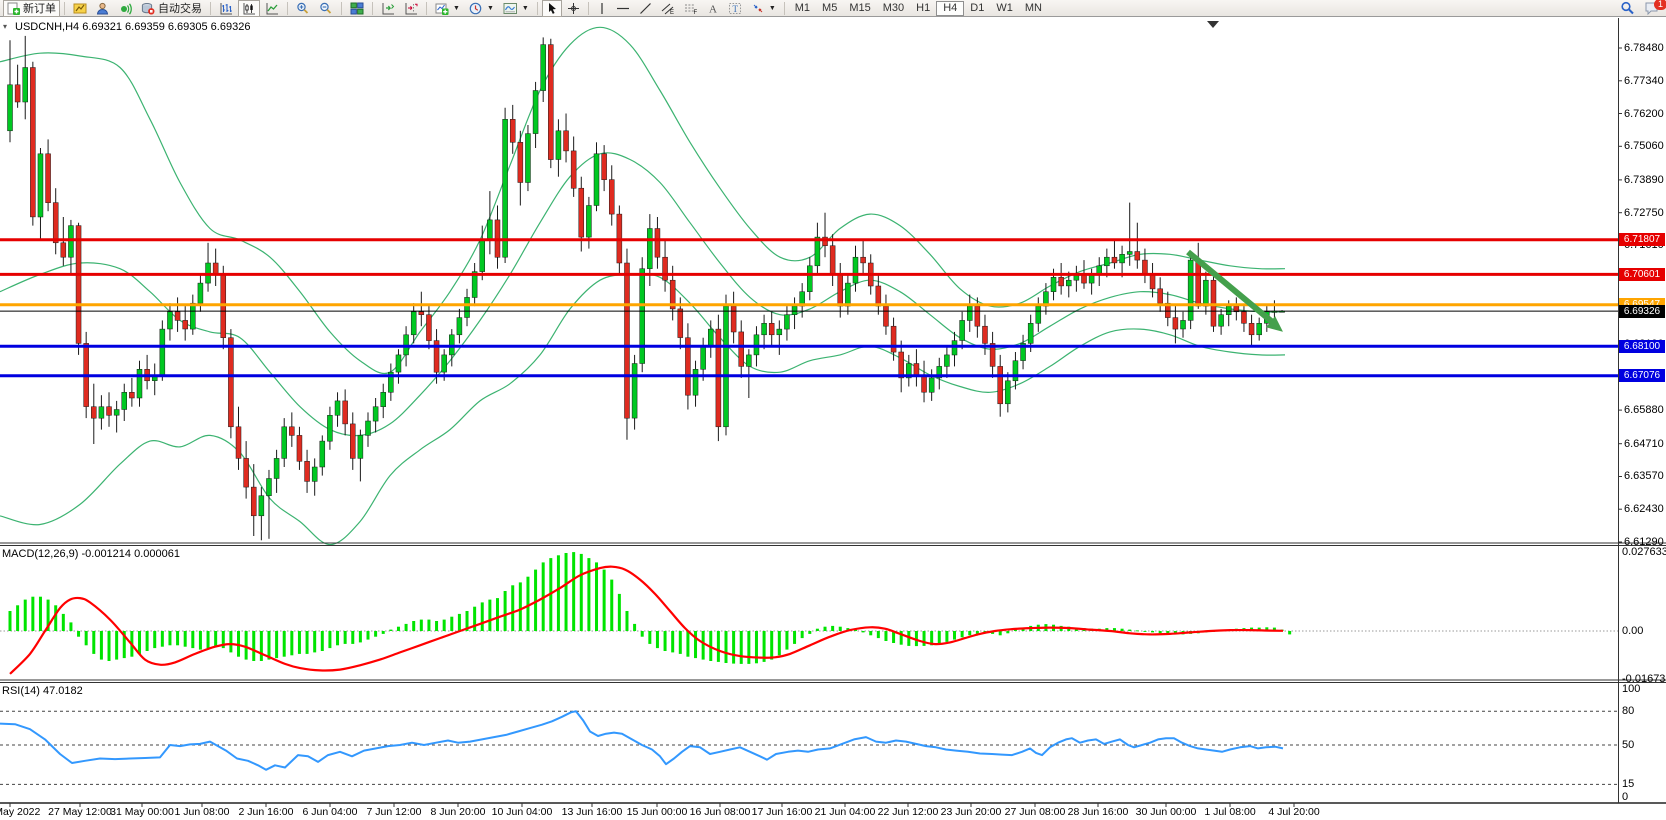  I want to click on time-axis-label: 10 Jun 04:00, so click(522, 812).